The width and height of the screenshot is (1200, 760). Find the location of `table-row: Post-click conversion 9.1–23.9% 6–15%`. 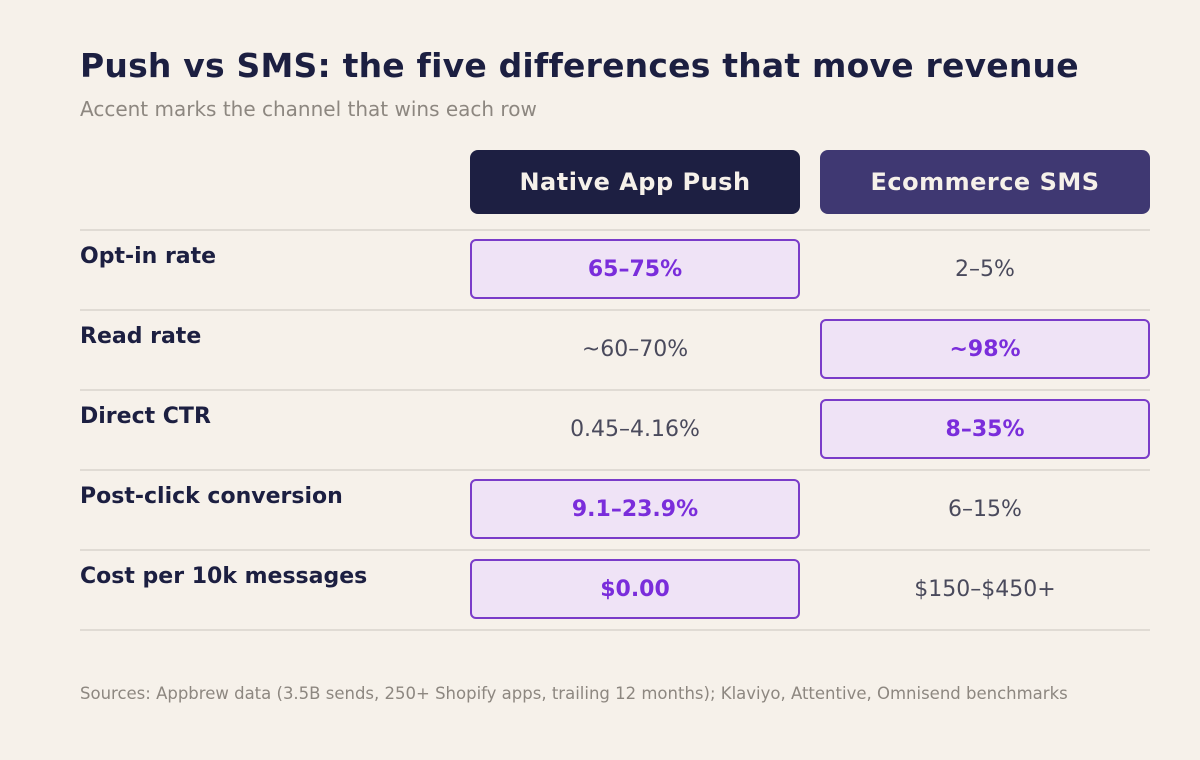

table-row: Post-click conversion 9.1–23.9% 6–15% is located at coordinates (615, 509).